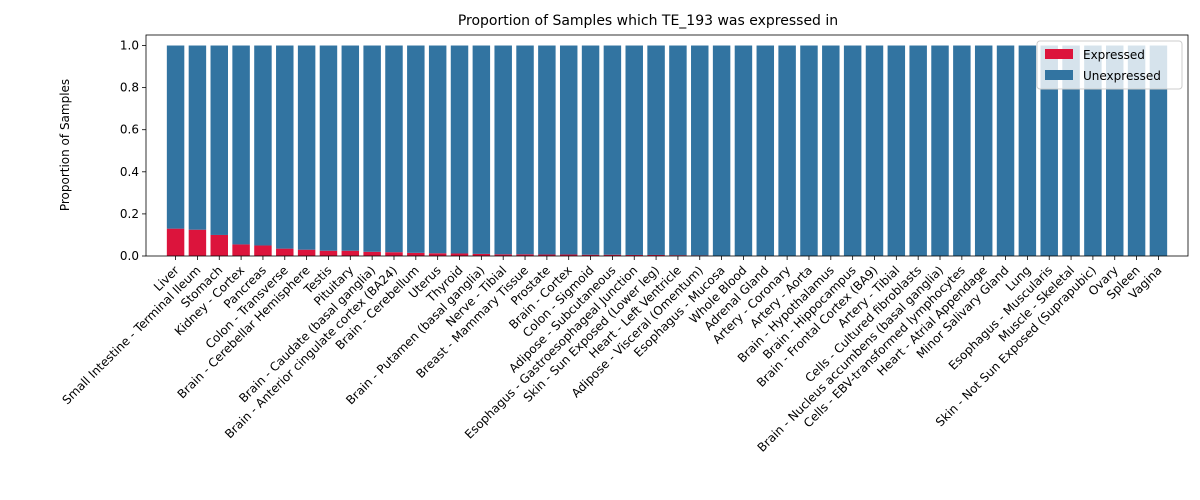  What do you see at coordinates (65, 145) in the screenshot?
I see `y-axis-title: Proportion of Samples` at bounding box center [65, 145].